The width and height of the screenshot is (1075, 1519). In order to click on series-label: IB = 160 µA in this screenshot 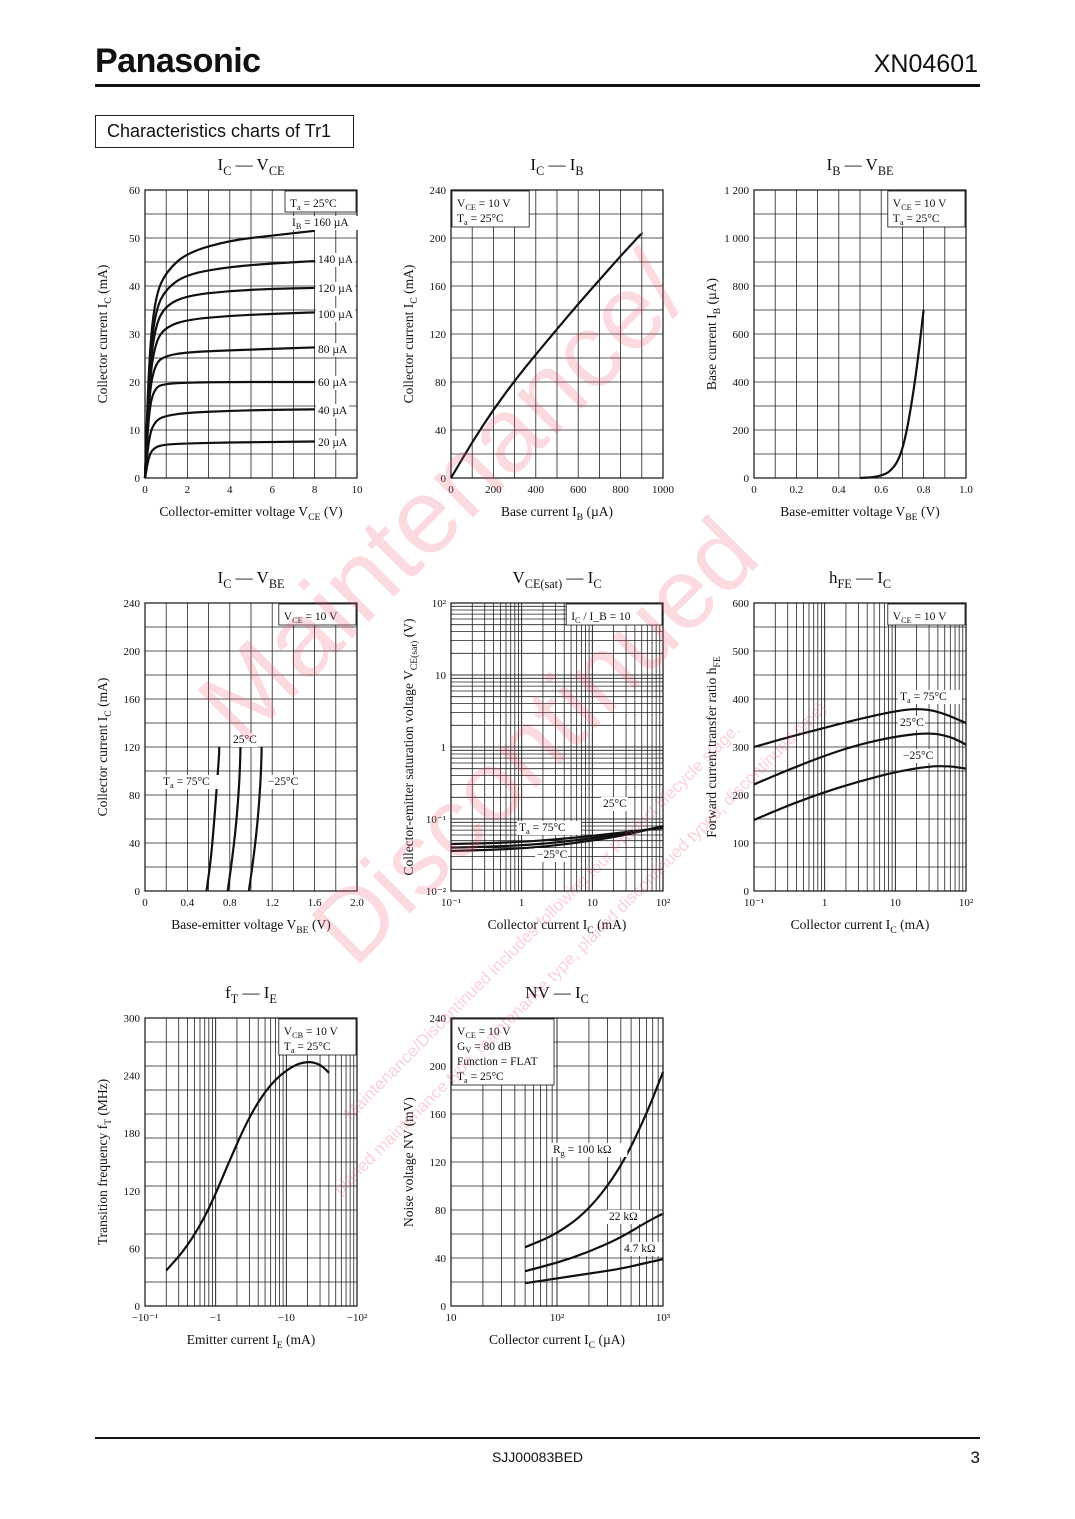, I will do `click(320, 224)`.